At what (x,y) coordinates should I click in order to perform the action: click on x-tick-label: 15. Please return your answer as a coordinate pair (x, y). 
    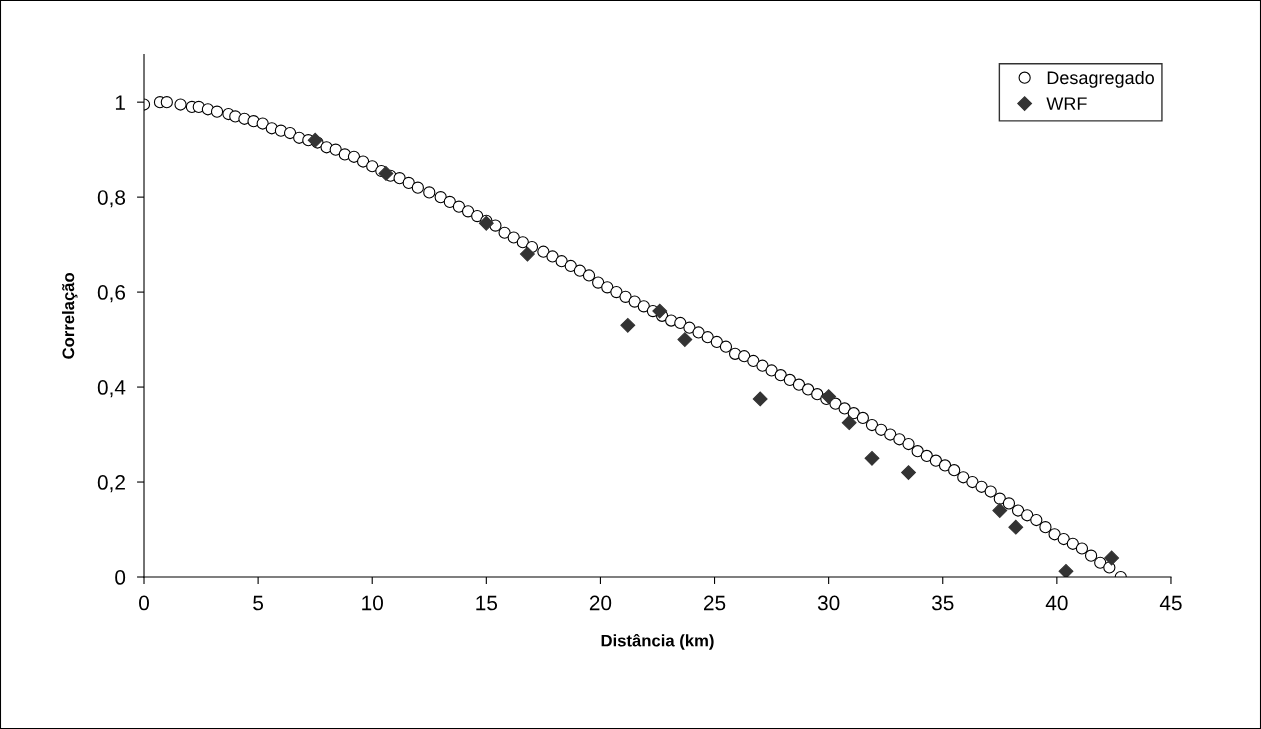
    Looking at the image, I should click on (487, 603).